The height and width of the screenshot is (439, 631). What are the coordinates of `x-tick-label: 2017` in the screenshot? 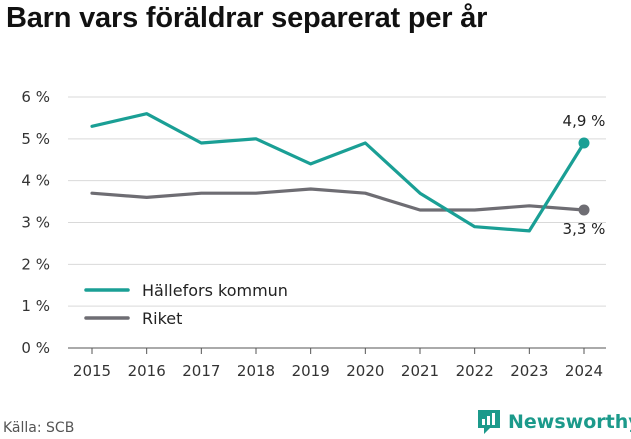 It's located at (201, 371).